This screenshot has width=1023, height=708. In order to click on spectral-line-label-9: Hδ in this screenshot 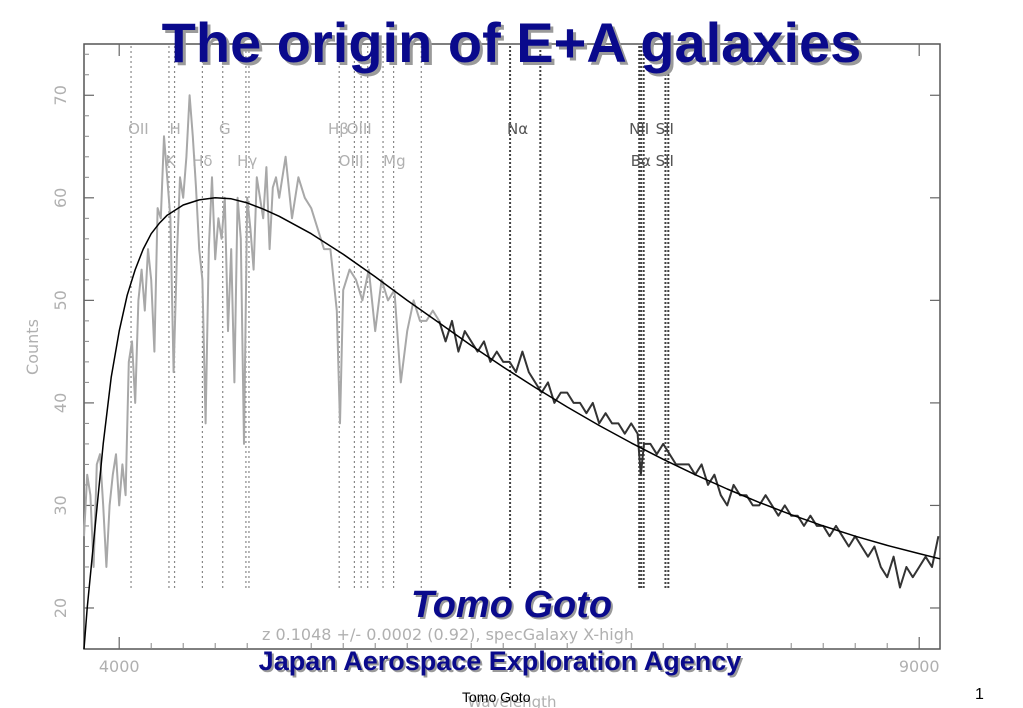, I will do `click(202, 161)`.